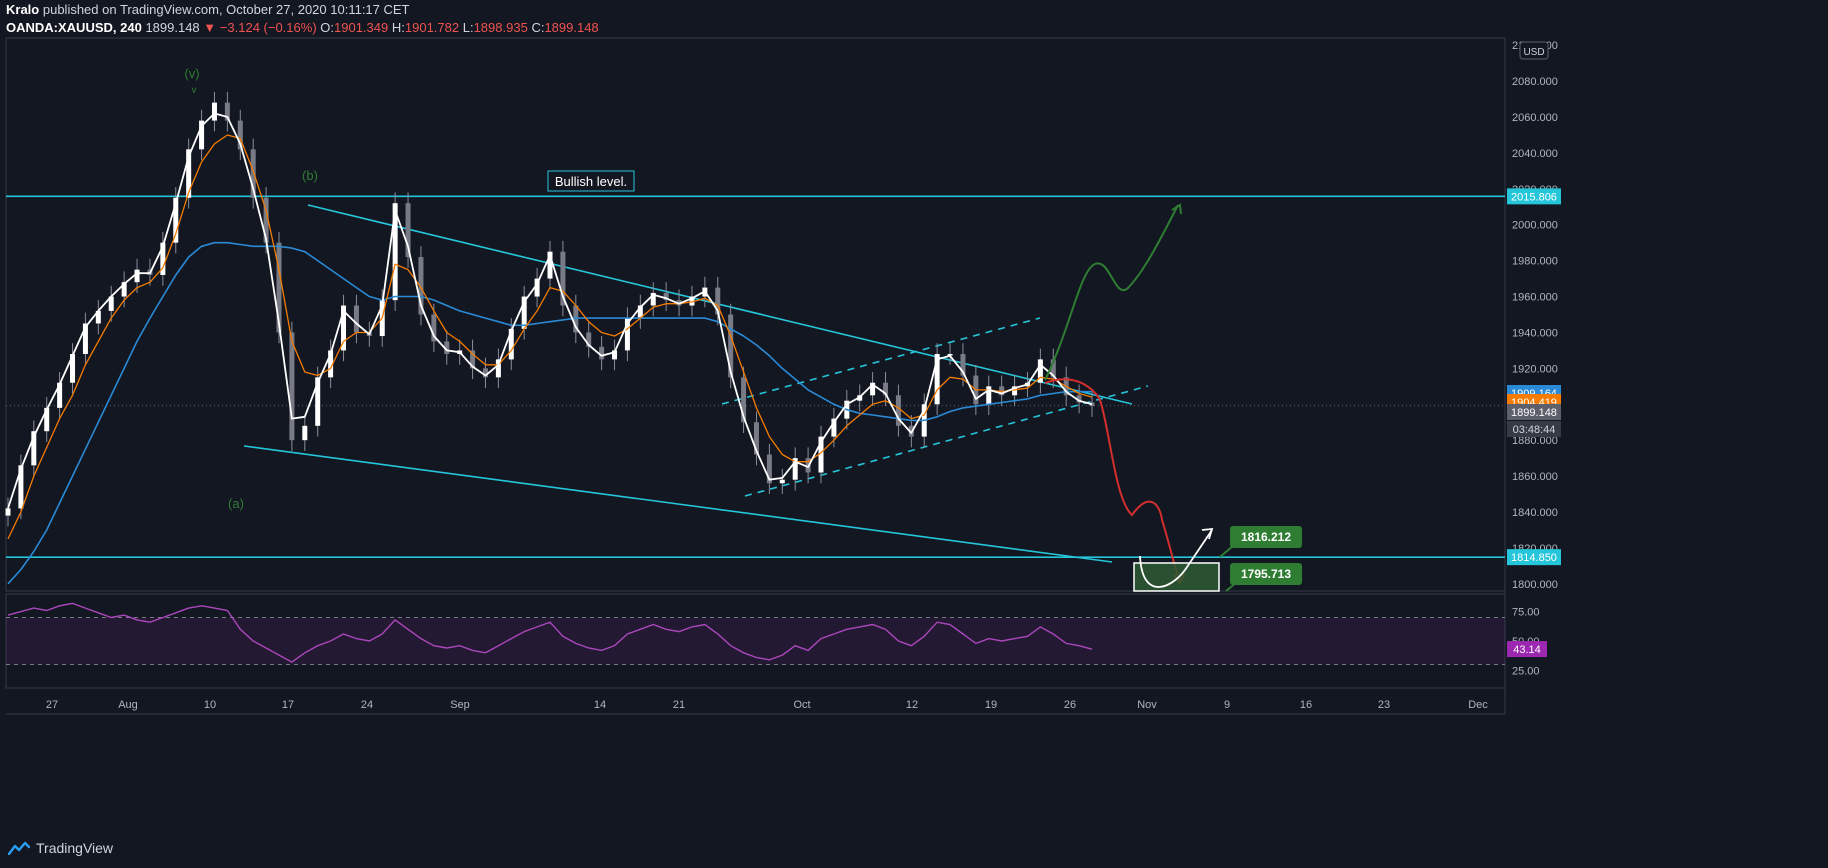 This screenshot has height=868, width=1828. What do you see at coordinates (1526, 613) in the screenshot?
I see `rsi-level-label: 75.00` at bounding box center [1526, 613].